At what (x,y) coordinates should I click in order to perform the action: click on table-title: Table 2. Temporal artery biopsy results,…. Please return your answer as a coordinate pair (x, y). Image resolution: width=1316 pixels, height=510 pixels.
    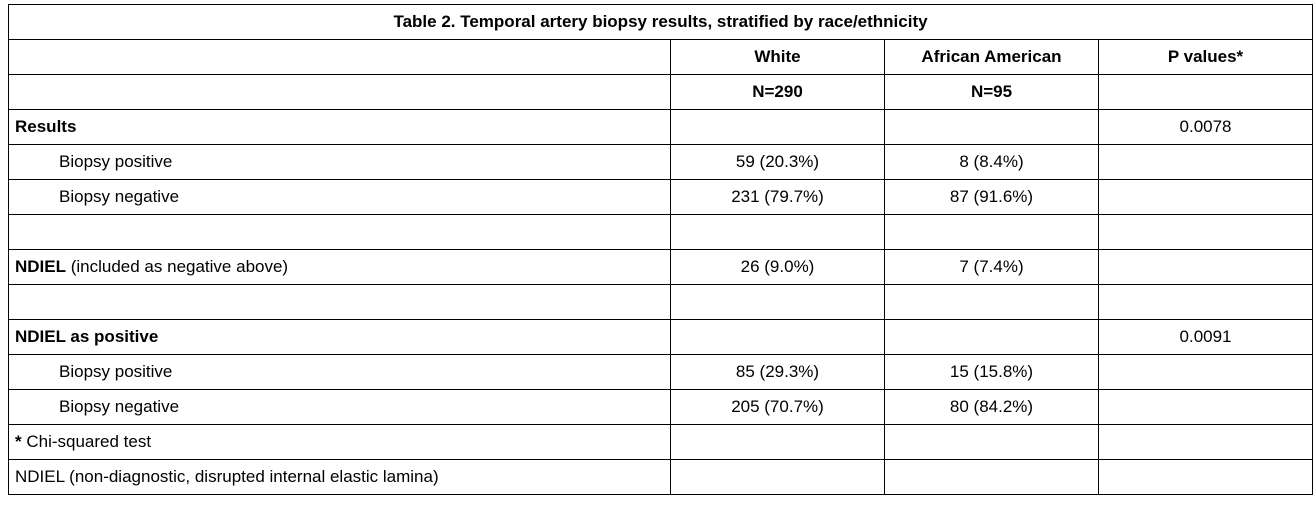
    Looking at the image, I should click on (660, 22).